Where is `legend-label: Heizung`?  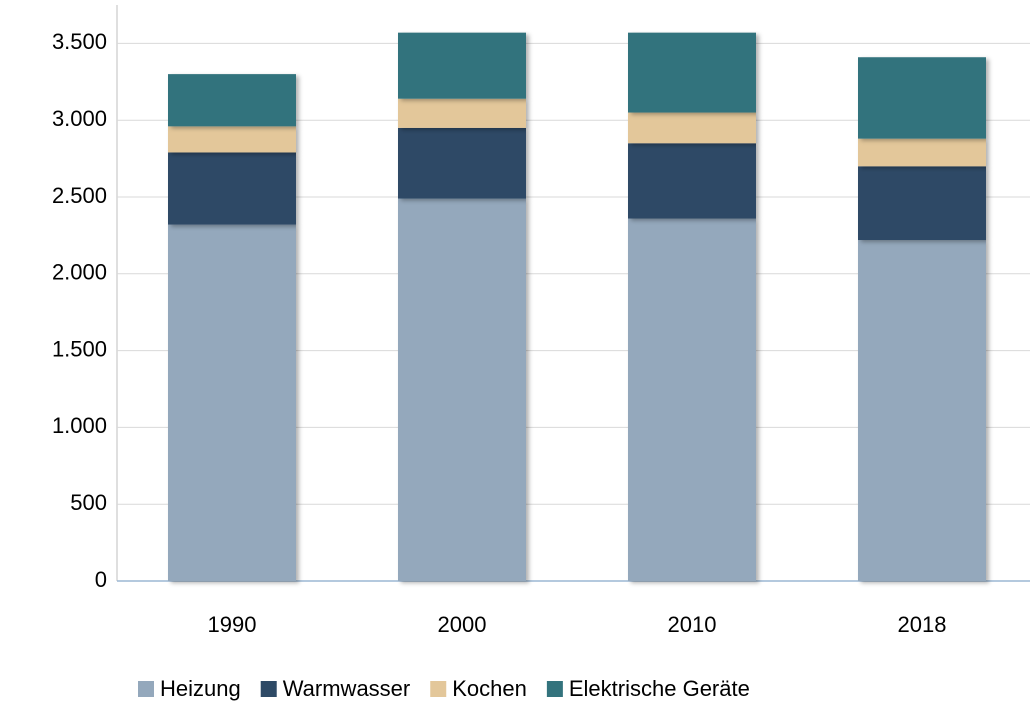
legend-label: Heizung is located at coordinates (200, 688).